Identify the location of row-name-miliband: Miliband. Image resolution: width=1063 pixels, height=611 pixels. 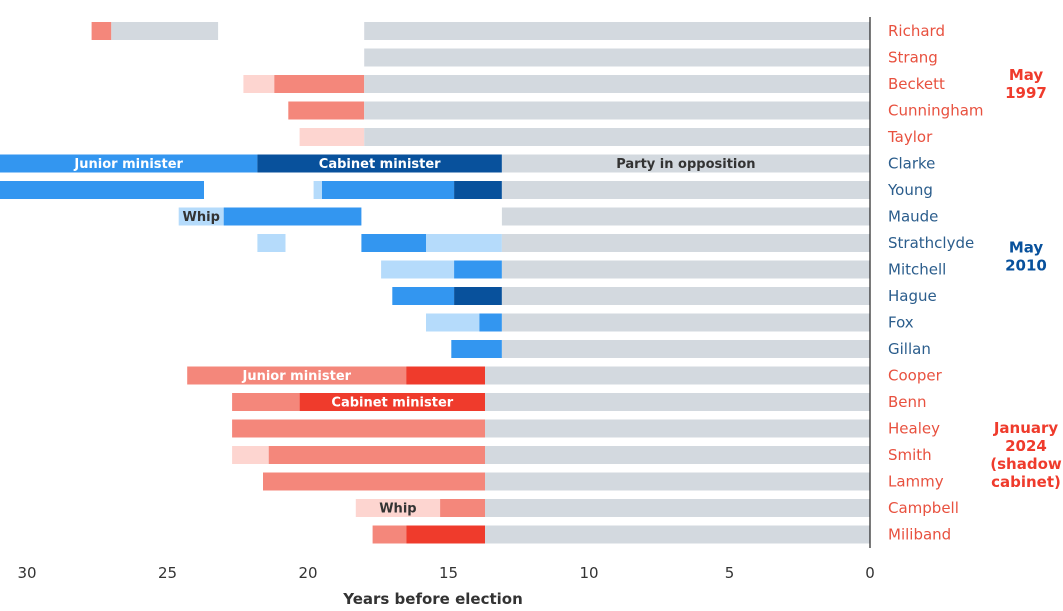
(919, 535).